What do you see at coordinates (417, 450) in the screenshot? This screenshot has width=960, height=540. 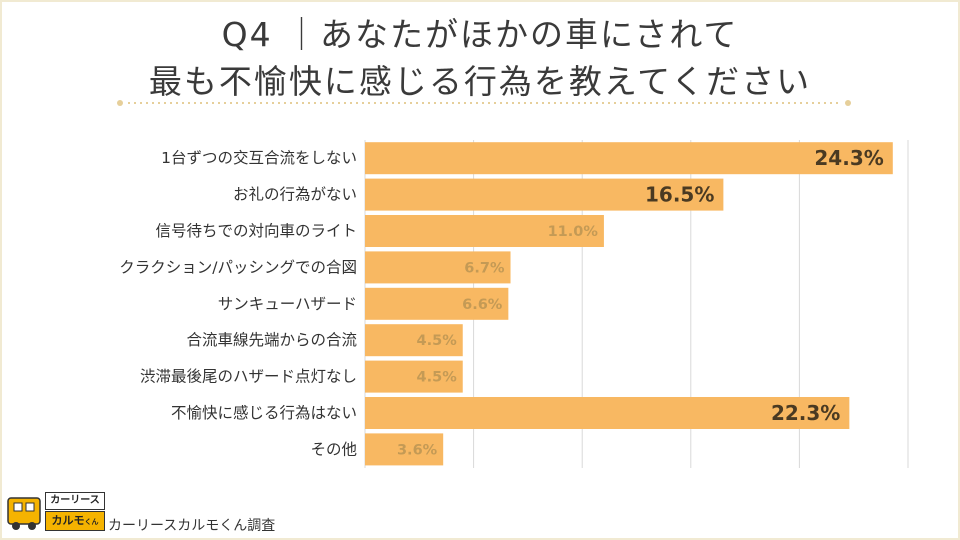 I see `value-label: 3.6%` at bounding box center [417, 450].